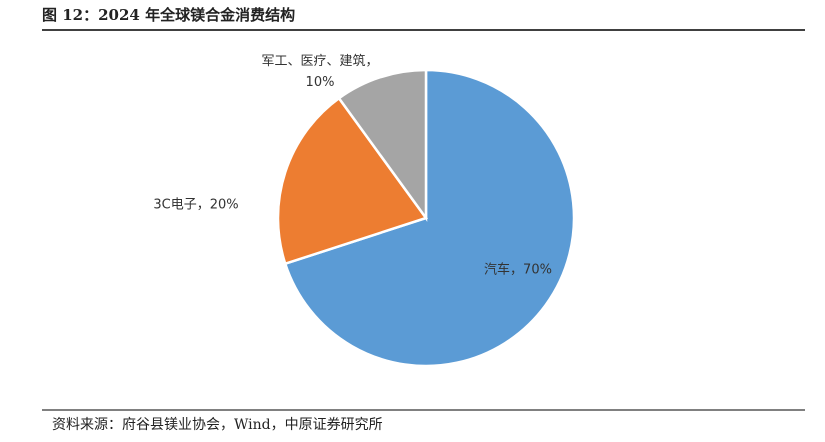 The image size is (825, 442). Describe the element at coordinates (169, 15) in the screenshot. I see `chart-title: 图 12：2024 年全球镁合金消费结构` at that location.